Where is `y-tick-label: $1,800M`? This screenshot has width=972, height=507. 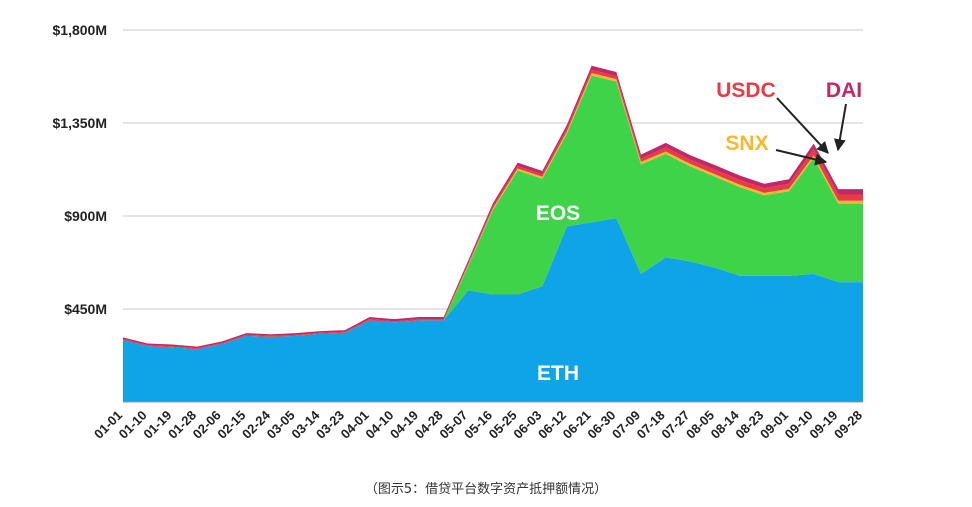
y-tick-label: $1,800M is located at coordinates (80, 30).